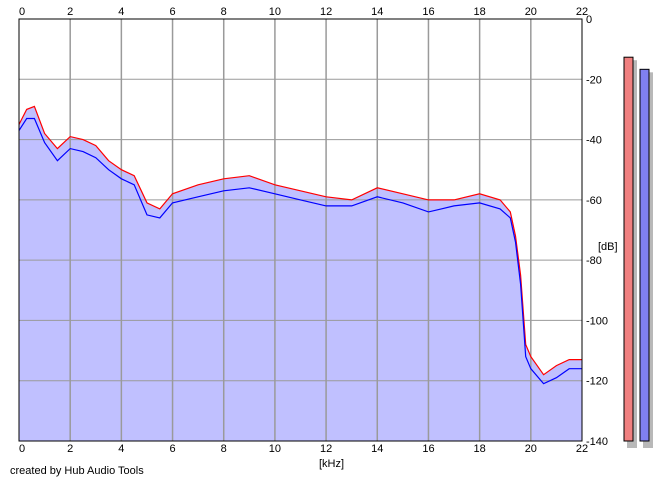 This screenshot has width=664, height=481. What do you see at coordinates (480, 12) in the screenshot?
I see `x-tick-label-top: 18` at bounding box center [480, 12].